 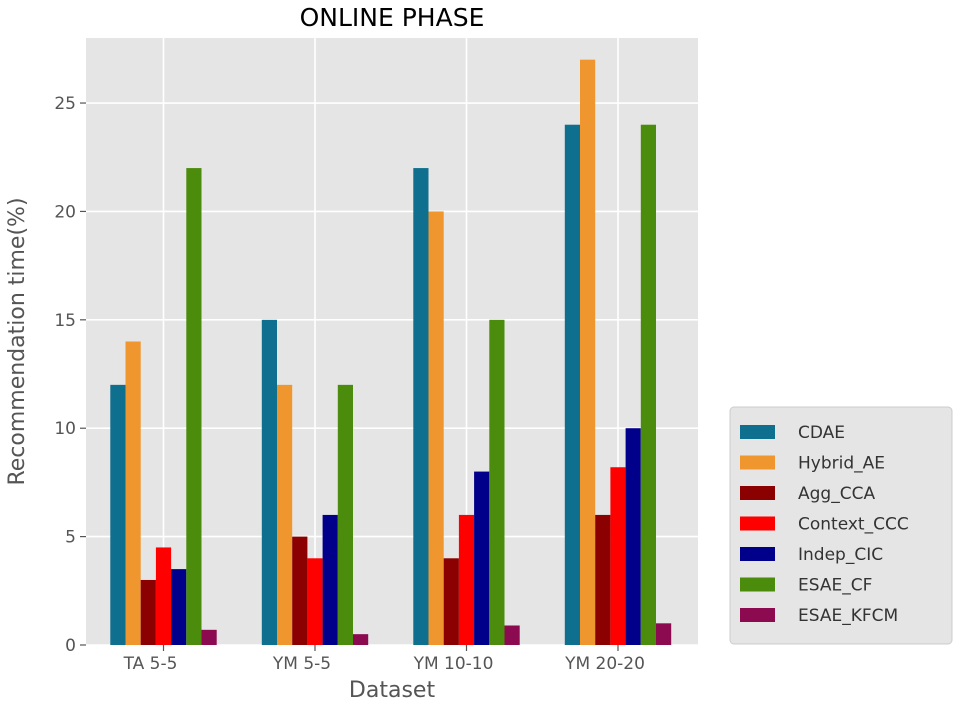 What do you see at coordinates (840, 555) in the screenshot?
I see `legend-label: Indep_CIC` at bounding box center [840, 555].